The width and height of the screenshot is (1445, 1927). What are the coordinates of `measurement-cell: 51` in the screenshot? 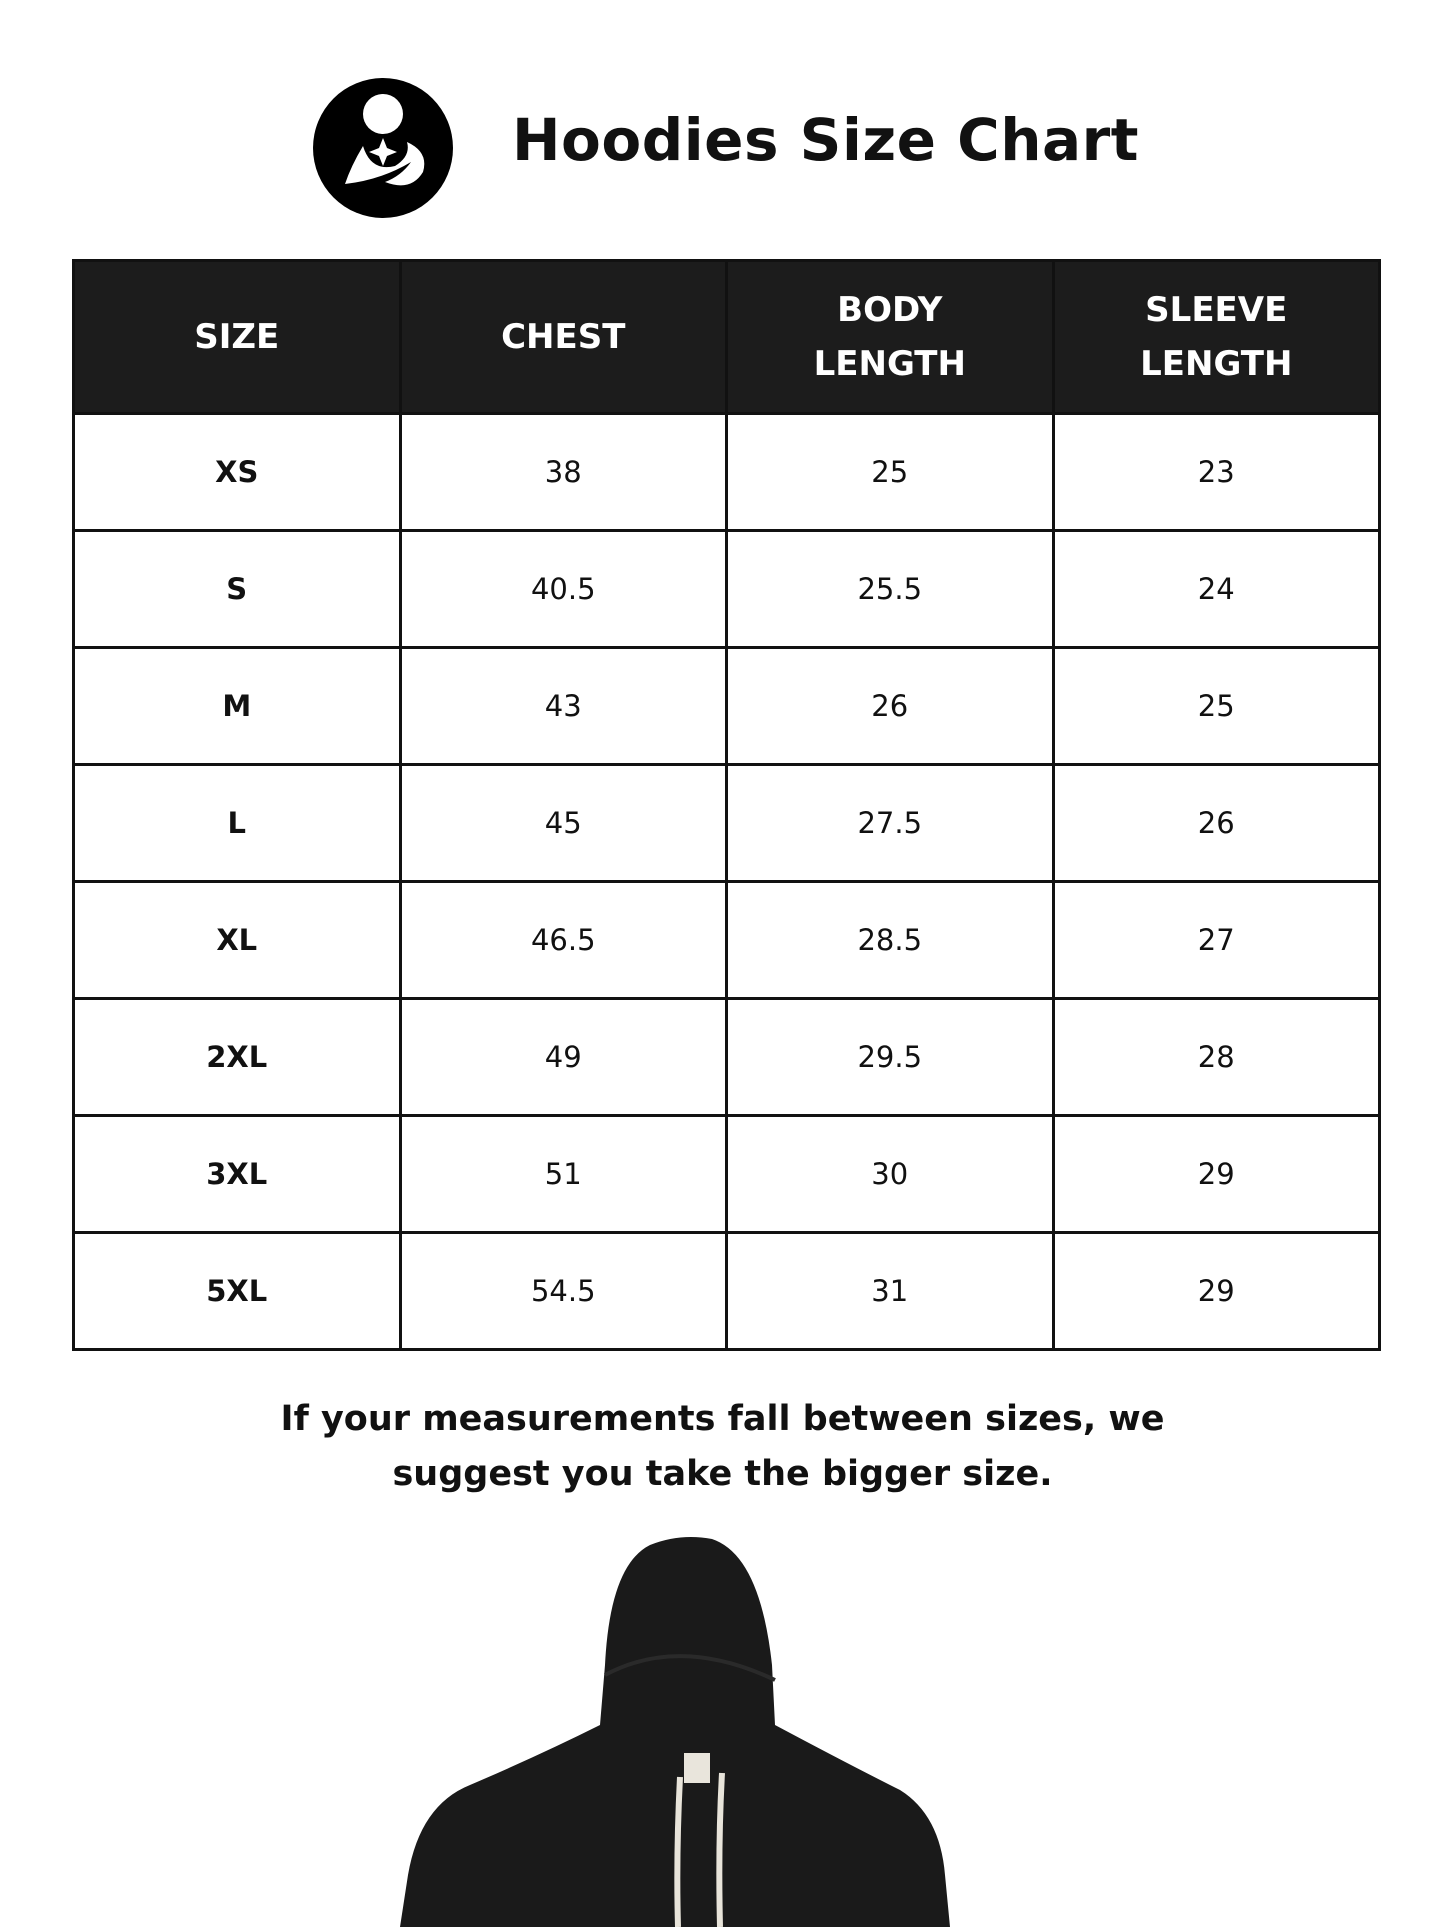 It's located at (563, 1174).